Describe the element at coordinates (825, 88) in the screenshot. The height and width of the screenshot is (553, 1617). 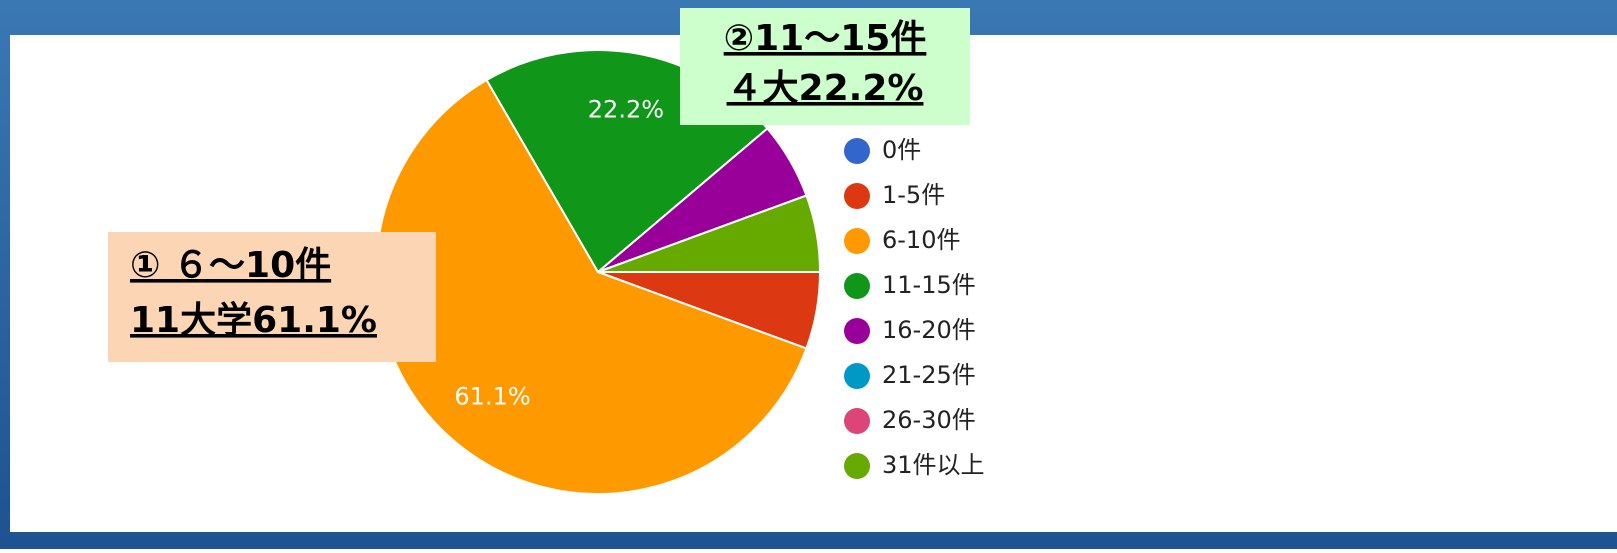
I see `annotation-text: ４大22.2%` at that location.